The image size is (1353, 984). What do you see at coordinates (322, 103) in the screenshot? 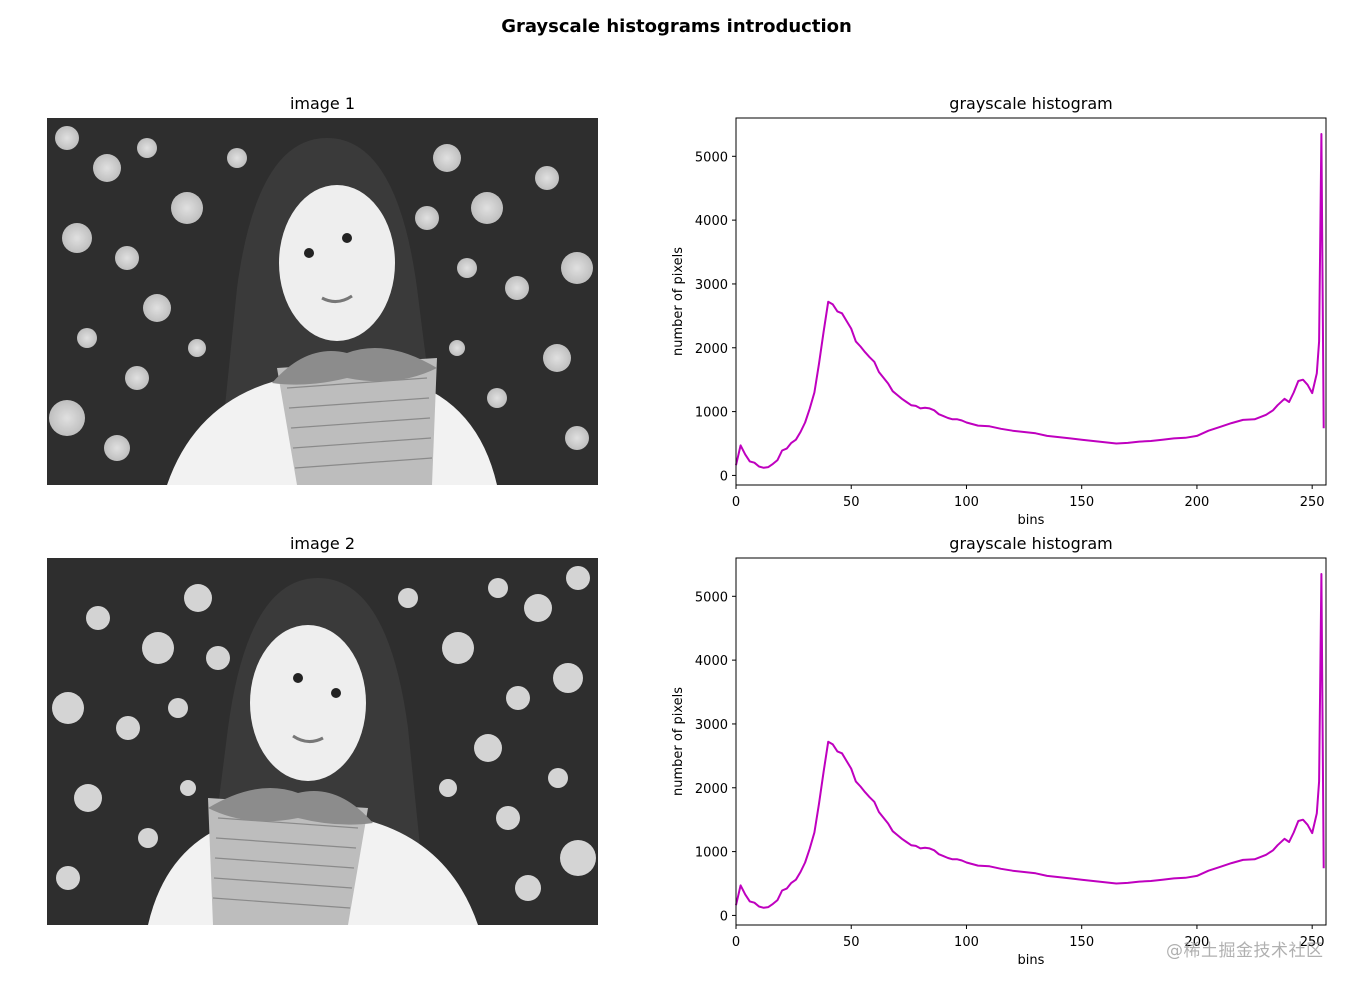
I see `image-1-title: image 1` at bounding box center [322, 103].